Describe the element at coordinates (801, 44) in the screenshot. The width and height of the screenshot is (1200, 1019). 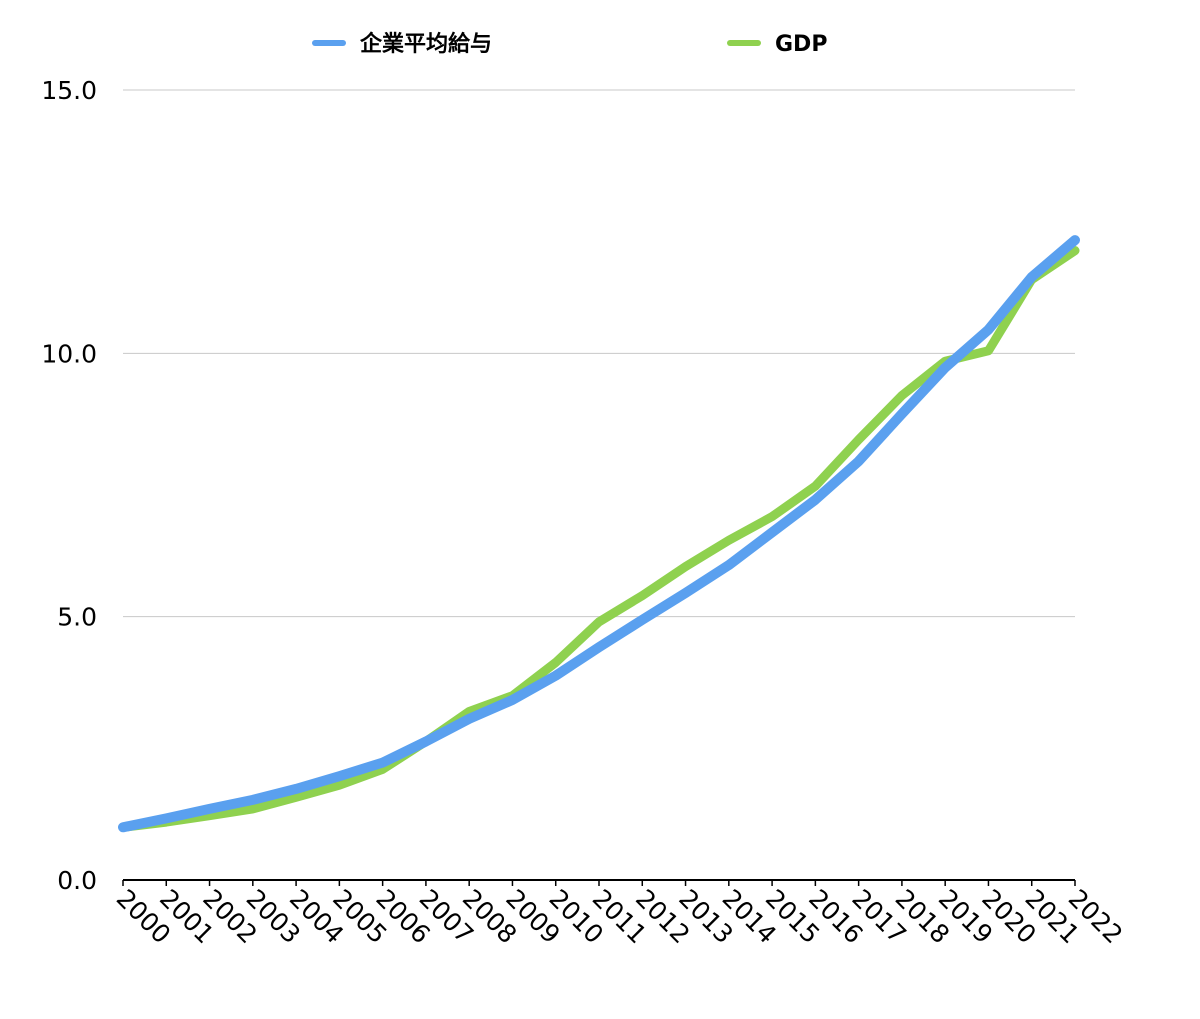
I see `legend-label-gdp: GDP` at that location.